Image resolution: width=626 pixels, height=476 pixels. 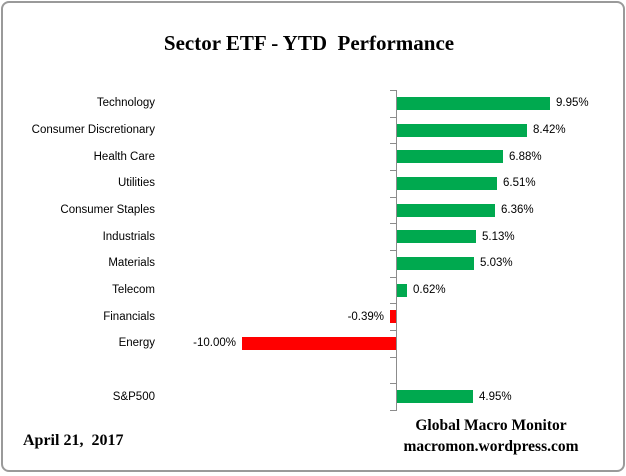 I want to click on category-label-energy: Energy, so click(x=136, y=343).